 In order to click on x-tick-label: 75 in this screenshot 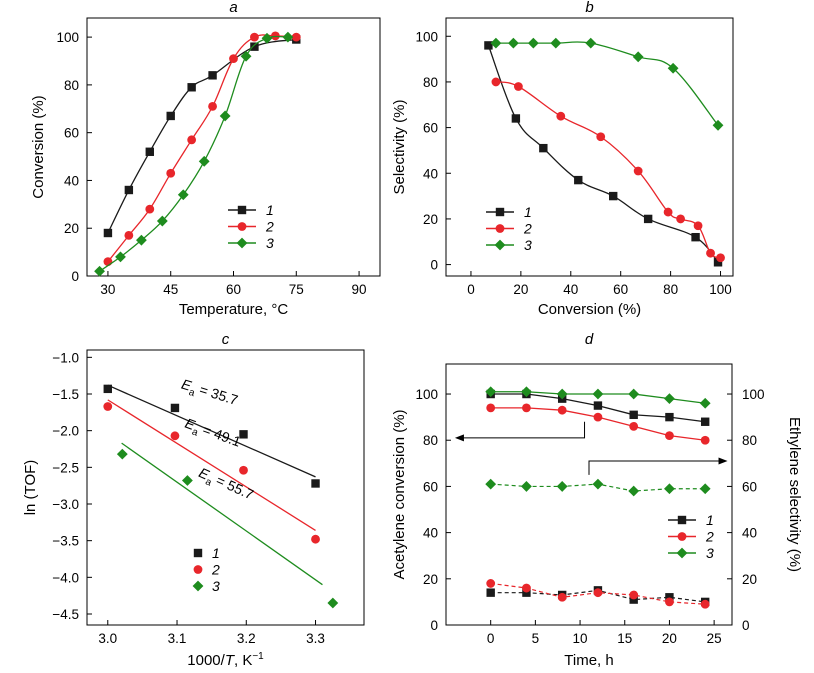, I will do `click(296, 289)`.